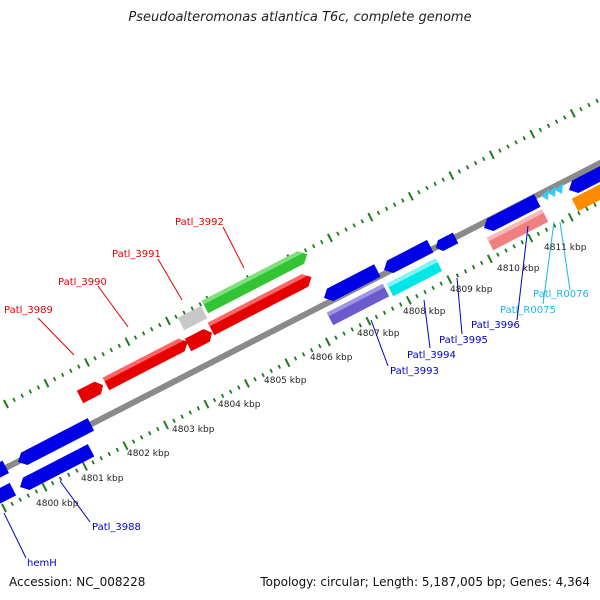 The width and height of the screenshot is (600, 600). Describe the element at coordinates (561, 294) in the screenshot. I see `label-patl-r0076: Patl_R0076` at that location.